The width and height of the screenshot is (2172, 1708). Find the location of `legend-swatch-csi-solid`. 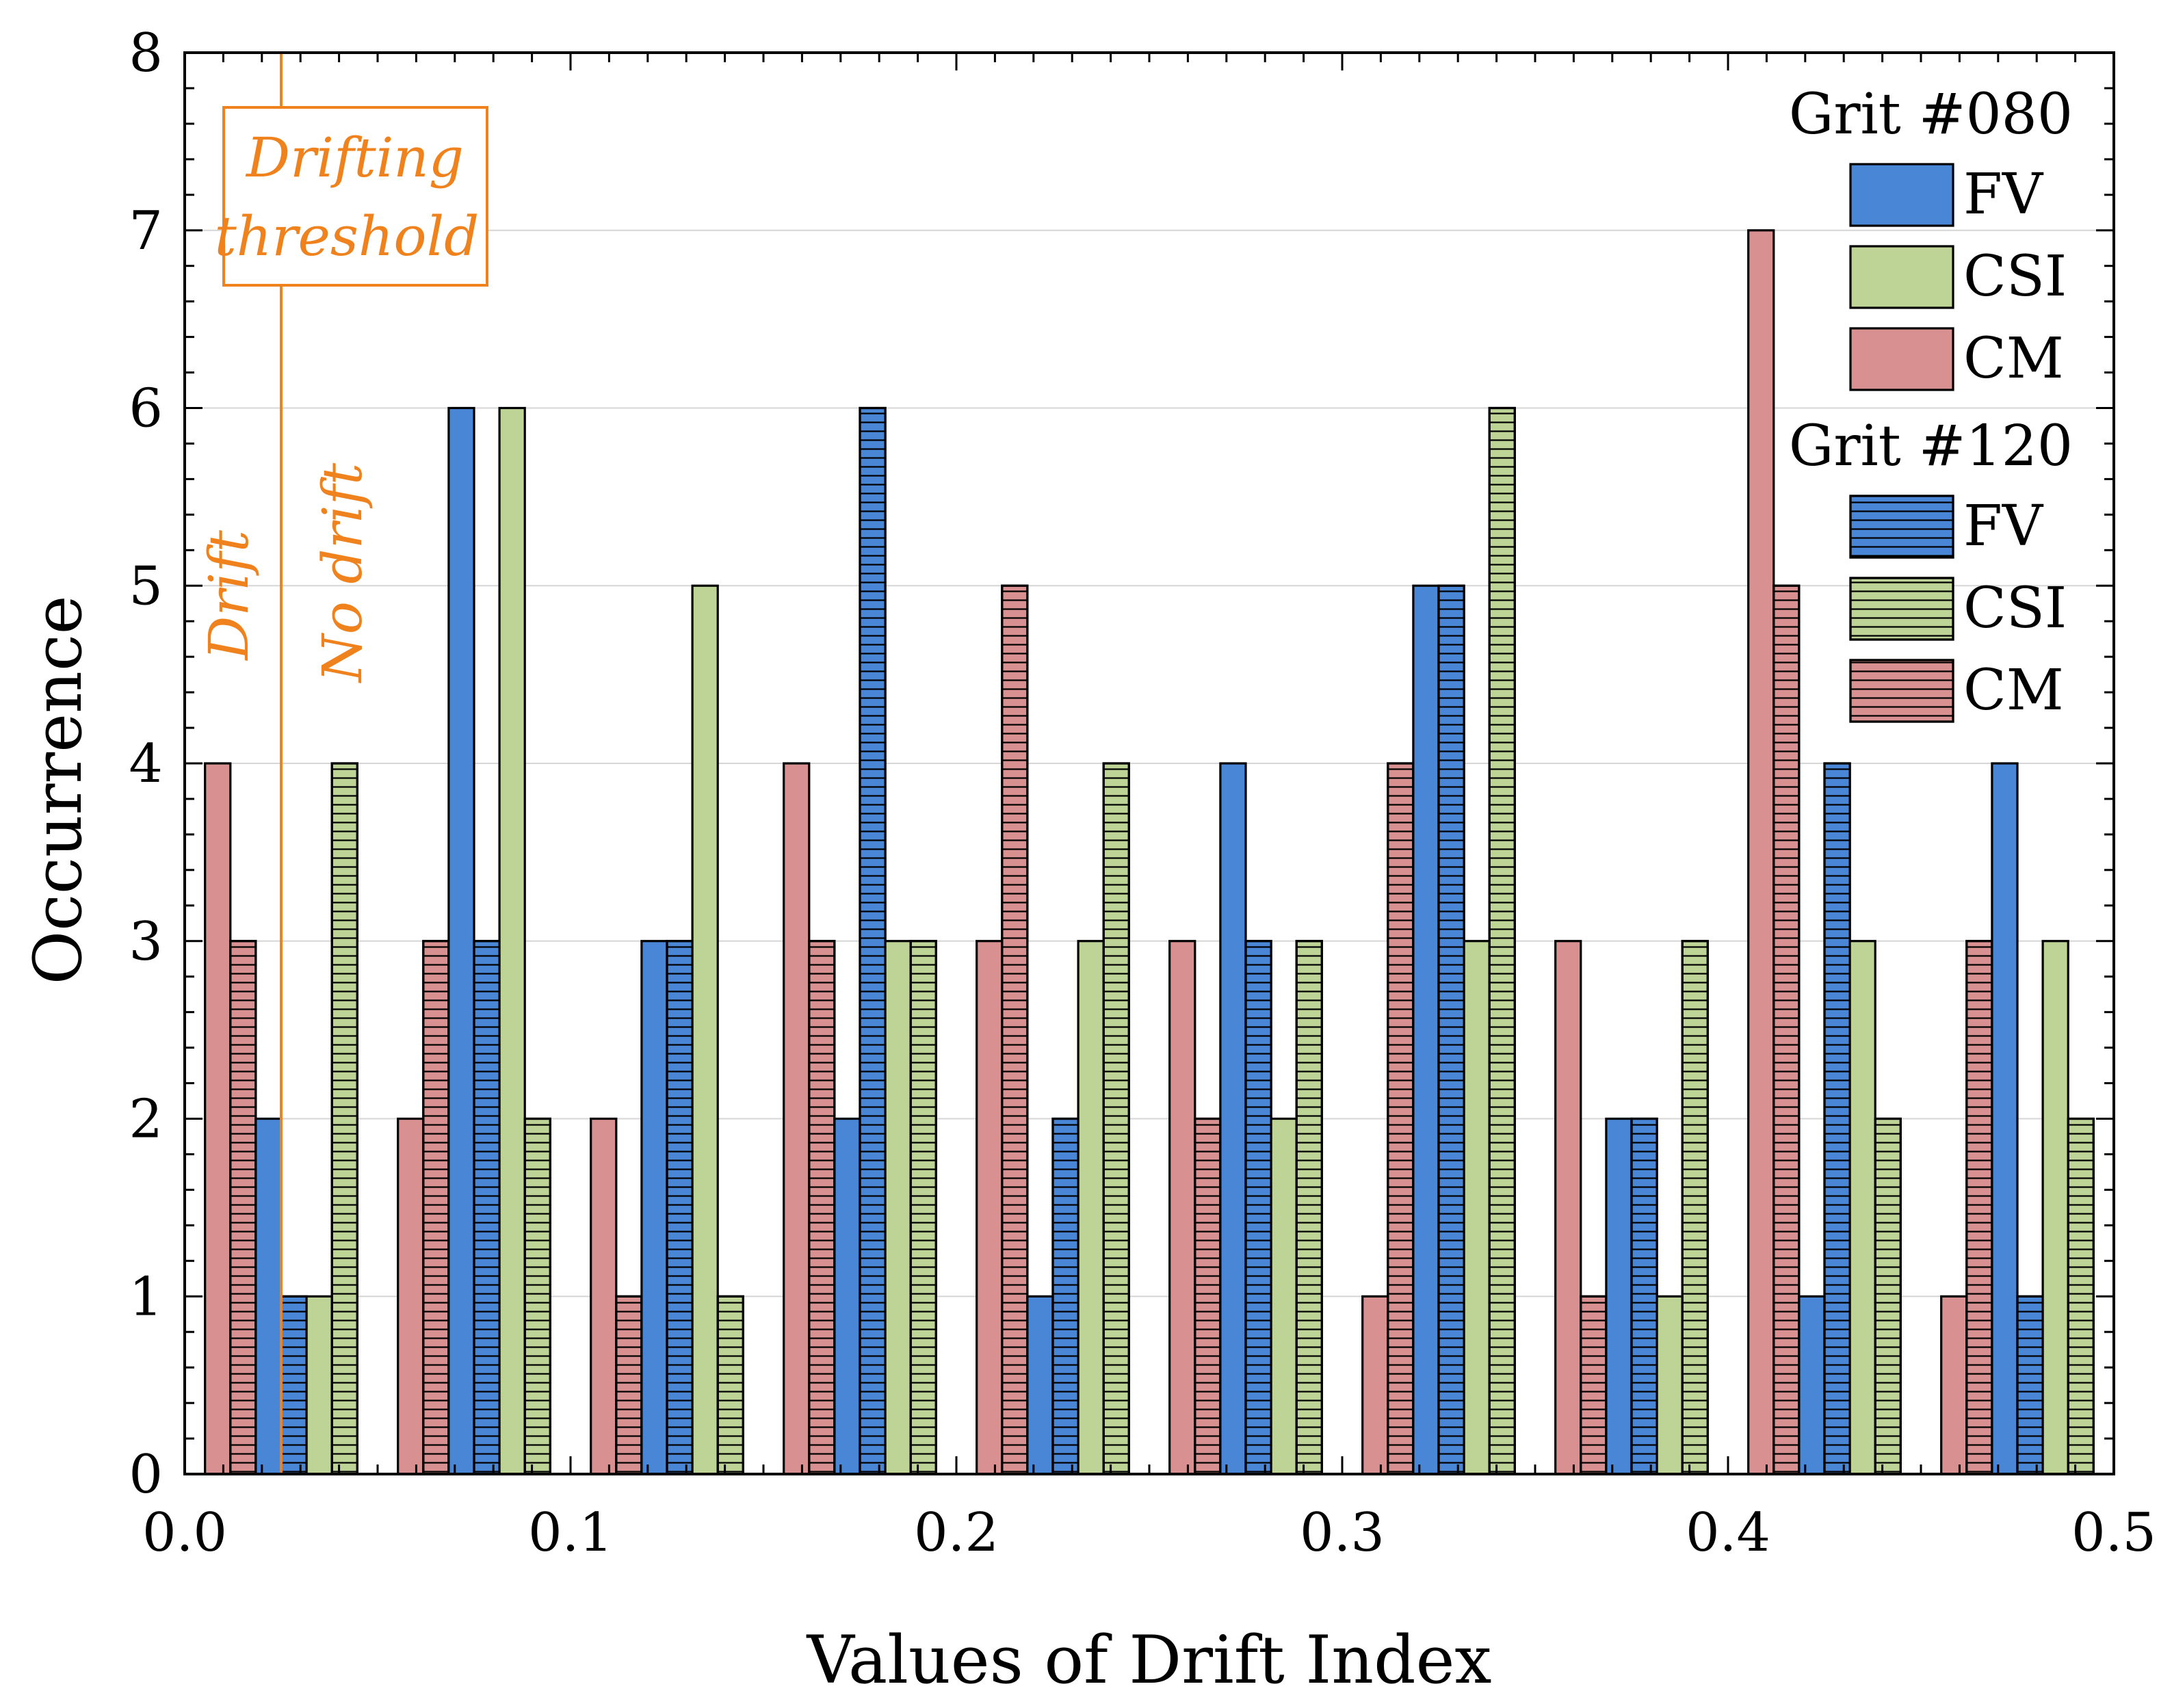

legend-swatch-csi-solid is located at coordinates (1901, 277).